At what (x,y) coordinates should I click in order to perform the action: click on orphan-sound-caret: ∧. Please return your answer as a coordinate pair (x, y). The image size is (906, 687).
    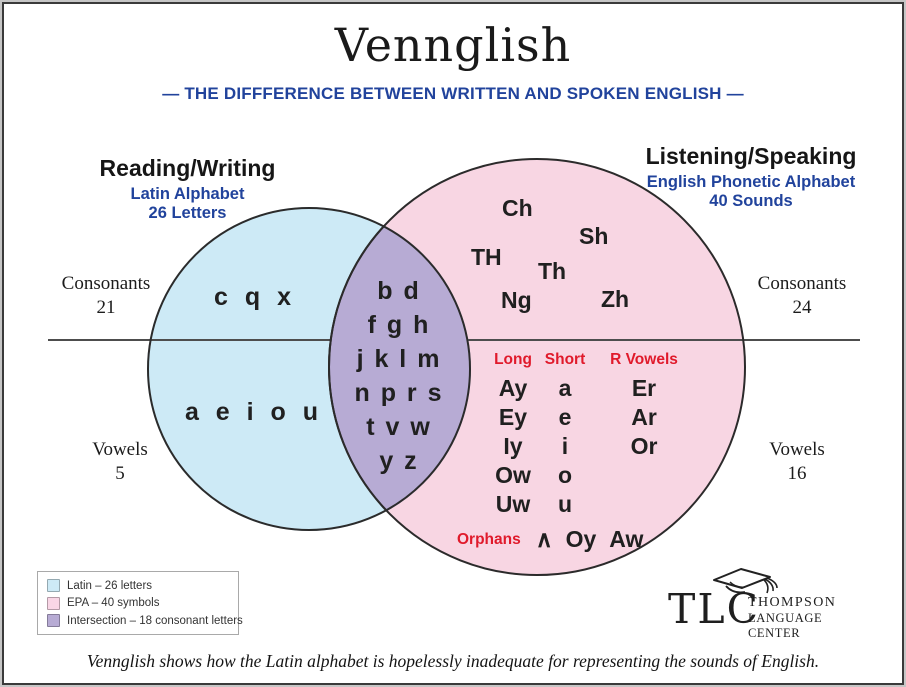
    Looking at the image, I should click on (544, 539).